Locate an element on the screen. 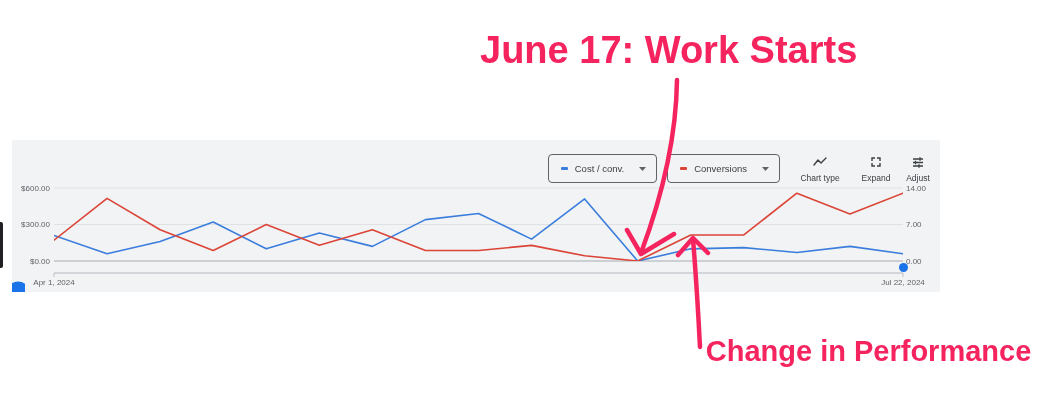 This screenshot has width=1044, height=400. dropdown: Conversions is located at coordinates (723, 168).